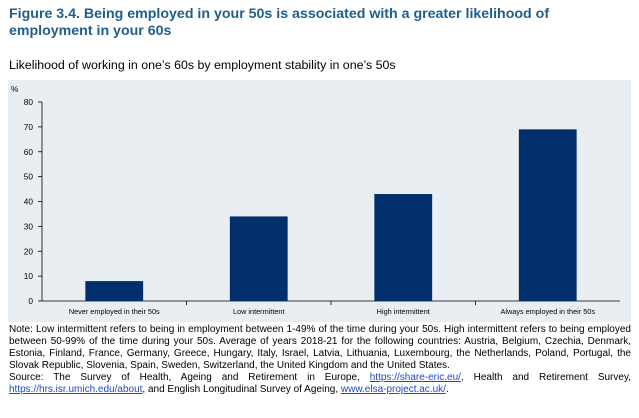 The image size is (639, 418). Describe the element at coordinates (30, 301) in the screenshot. I see `y-tick-label: 0` at that location.